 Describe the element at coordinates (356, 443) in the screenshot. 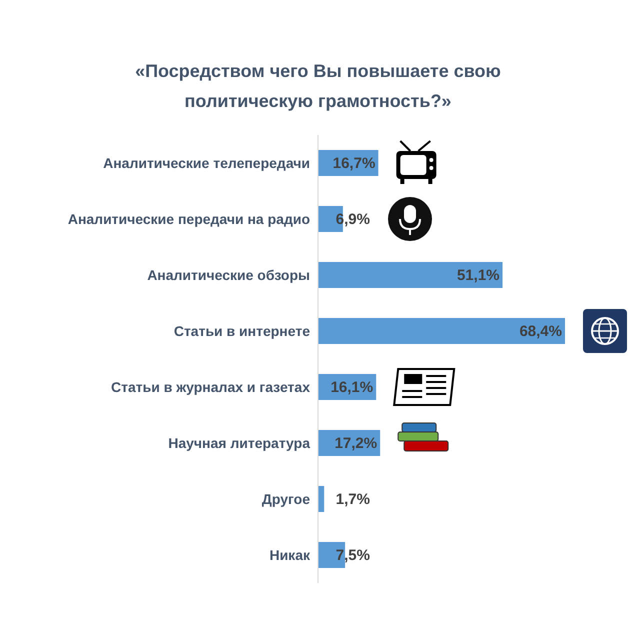

I see `data-label: 17,2%` at that location.